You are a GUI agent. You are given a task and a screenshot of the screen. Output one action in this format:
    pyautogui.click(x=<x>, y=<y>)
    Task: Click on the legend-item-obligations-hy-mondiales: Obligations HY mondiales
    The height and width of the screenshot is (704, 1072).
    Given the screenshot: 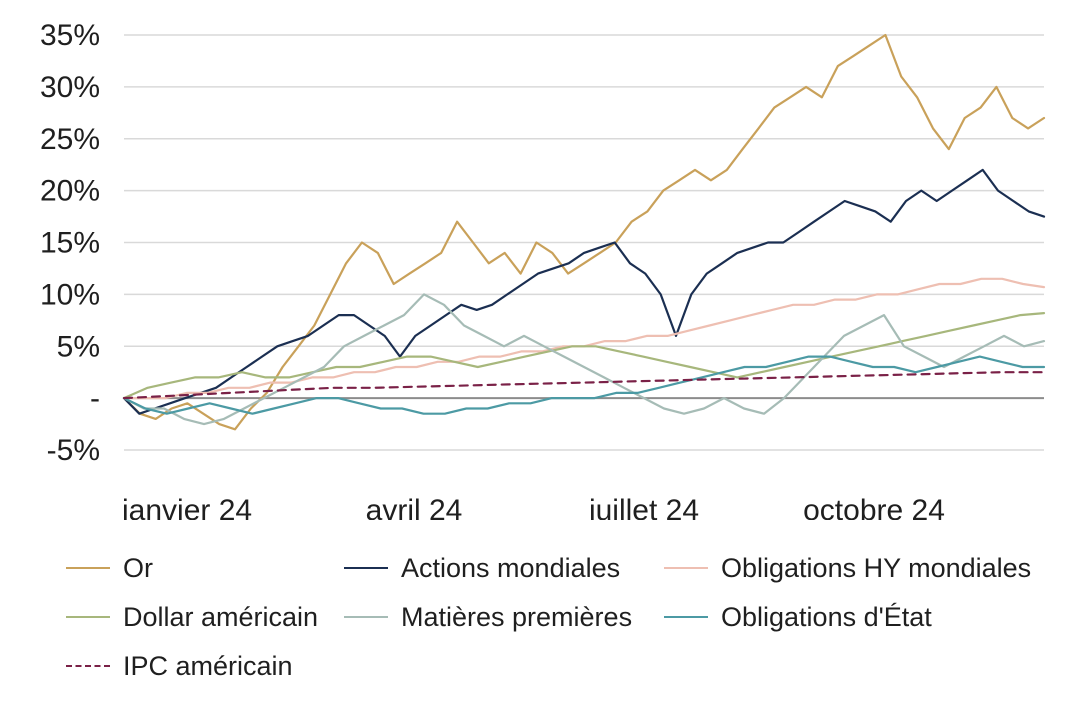 What is the action you would take?
    pyautogui.click(x=859, y=568)
    